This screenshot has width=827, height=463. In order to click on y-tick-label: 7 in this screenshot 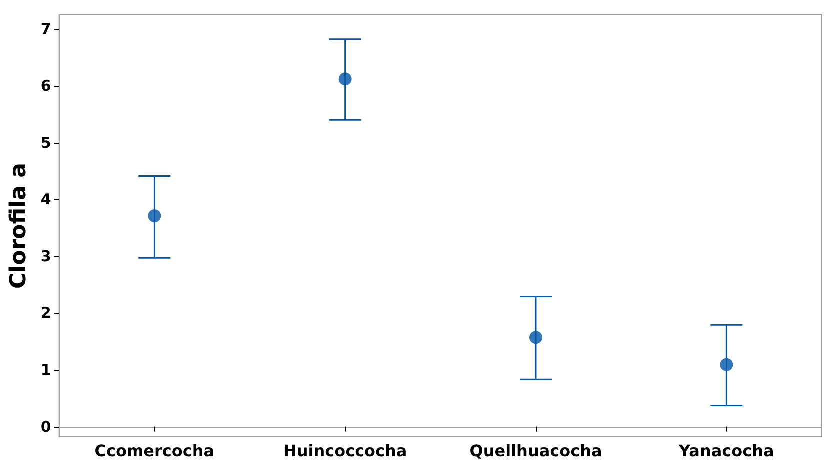, I will do `click(46, 29)`.